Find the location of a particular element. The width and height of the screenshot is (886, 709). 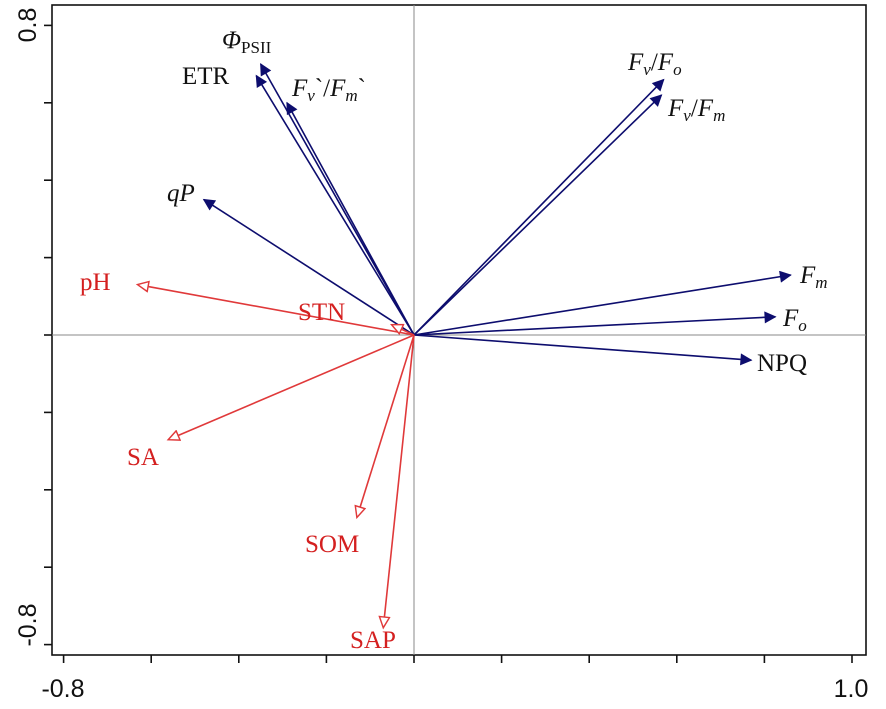

response-vector-npq is located at coordinates (583, 350).